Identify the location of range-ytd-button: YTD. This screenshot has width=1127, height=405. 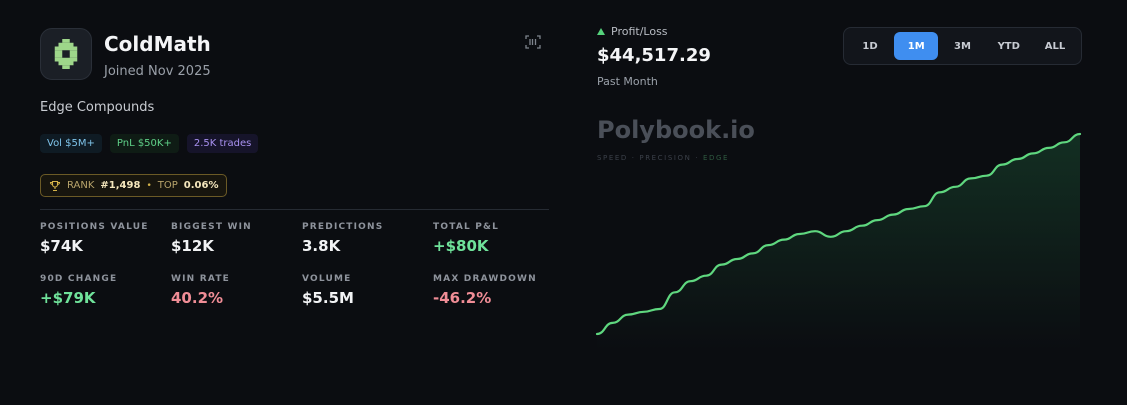
(1008, 46).